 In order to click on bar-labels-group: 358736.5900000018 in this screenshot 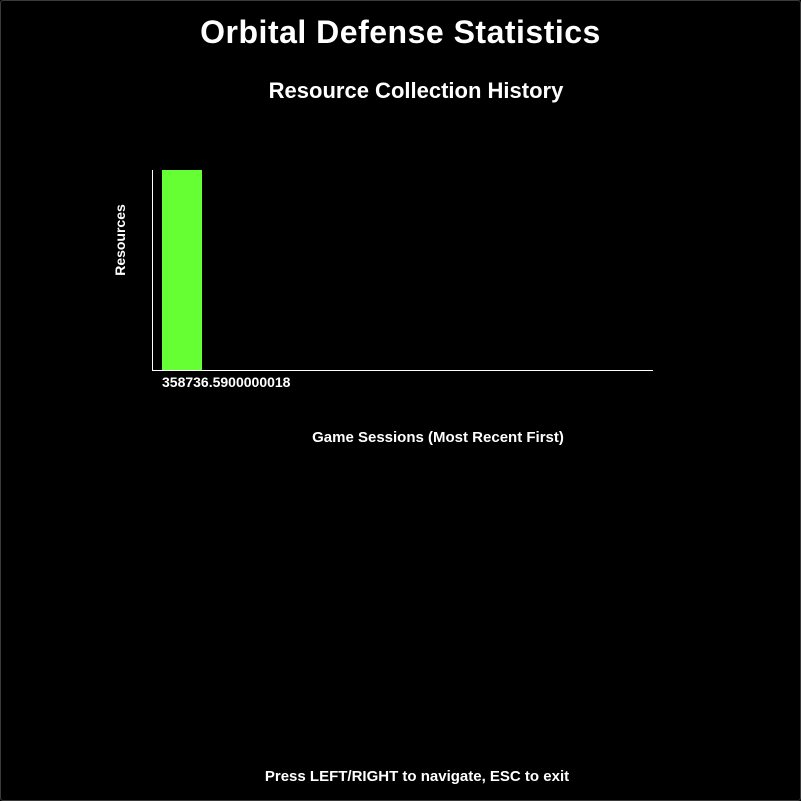, I will do `click(226, 382)`.